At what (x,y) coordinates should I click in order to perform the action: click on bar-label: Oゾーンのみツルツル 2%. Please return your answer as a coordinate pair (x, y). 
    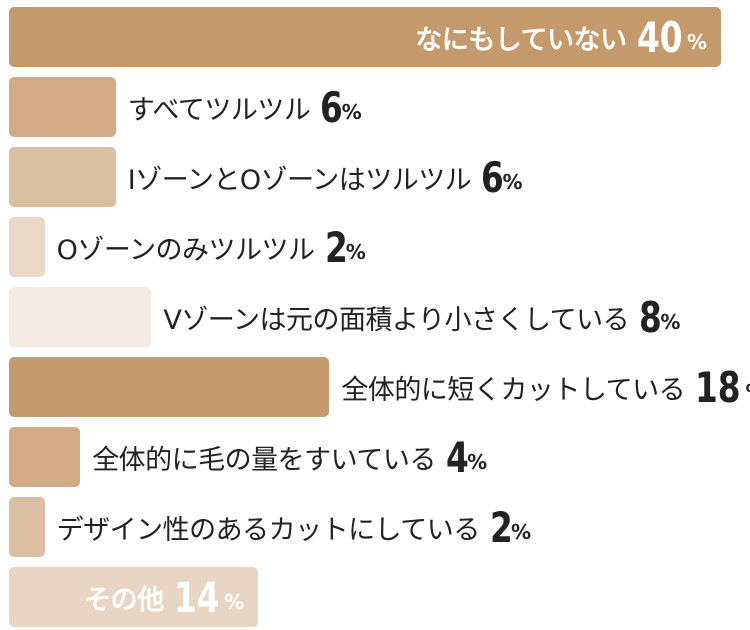
    Looking at the image, I should click on (211, 247).